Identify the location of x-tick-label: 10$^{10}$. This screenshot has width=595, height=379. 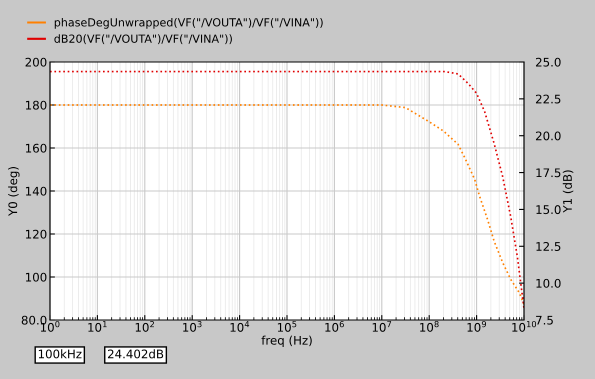
(524, 326).